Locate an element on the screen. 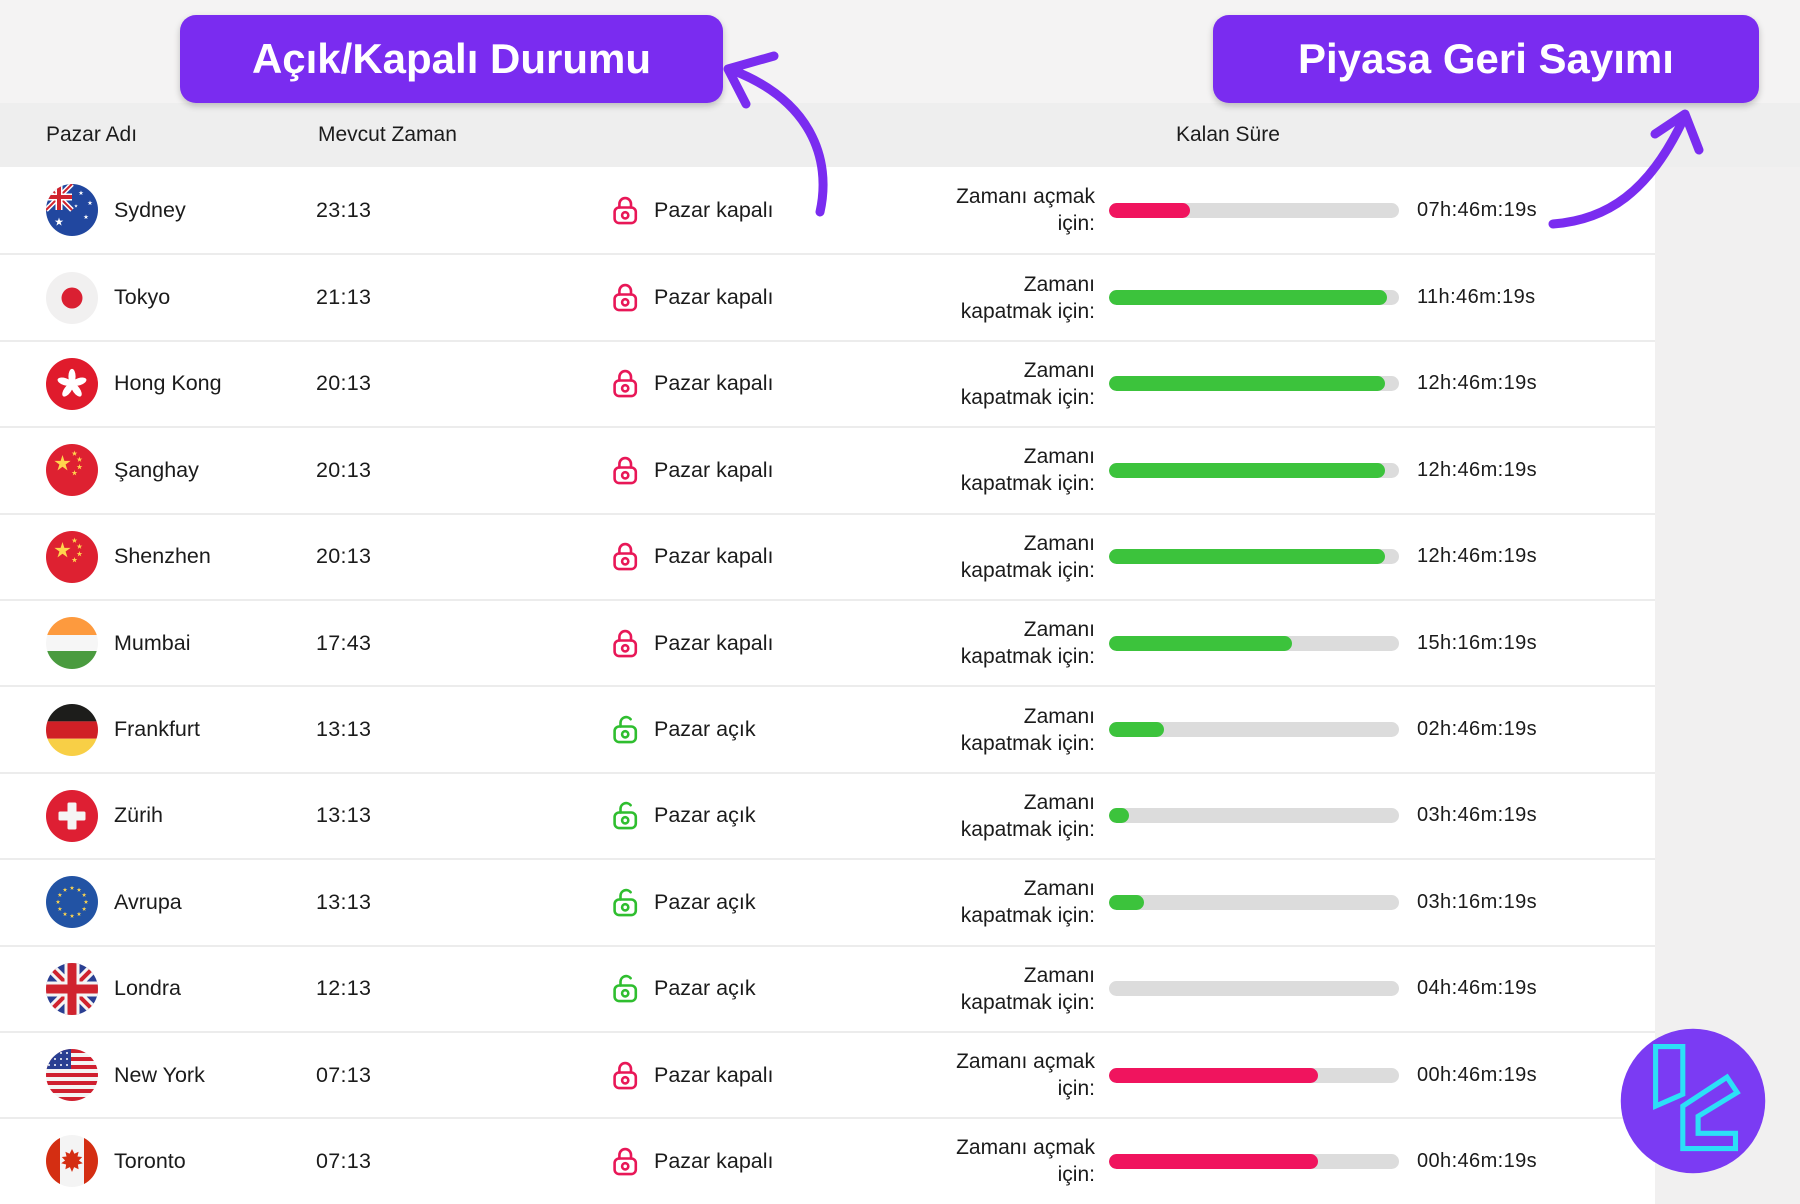 The width and height of the screenshot is (1800, 1204). countdown-remaining: 04h:46m:19s is located at coordinates (1477, 988).